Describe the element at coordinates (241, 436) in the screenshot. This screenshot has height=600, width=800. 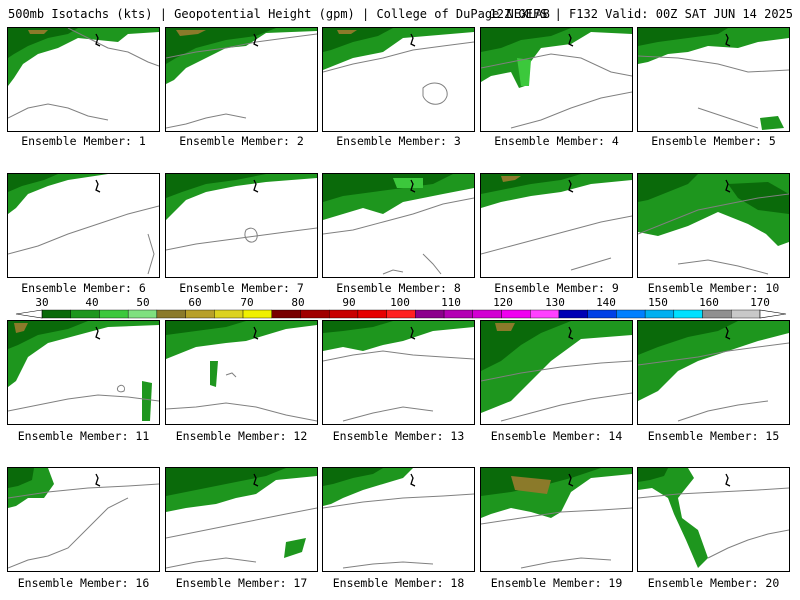
I see `member-caption: Ensemble Member: 12` at that location.